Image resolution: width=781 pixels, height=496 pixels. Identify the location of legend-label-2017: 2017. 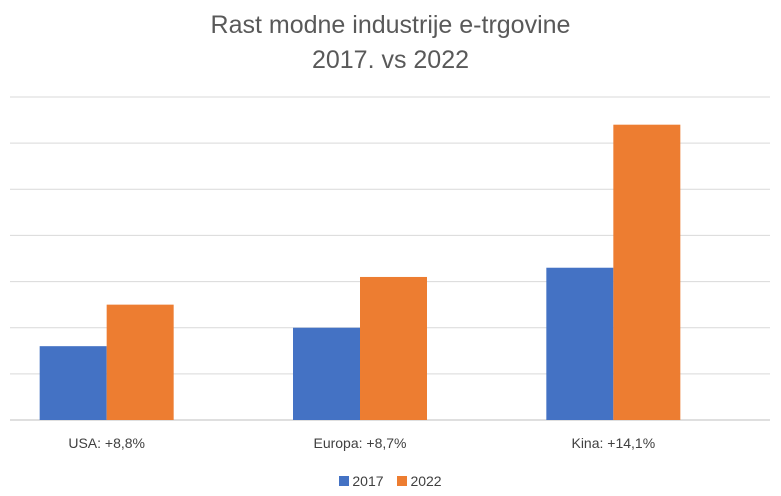
(368, 481).